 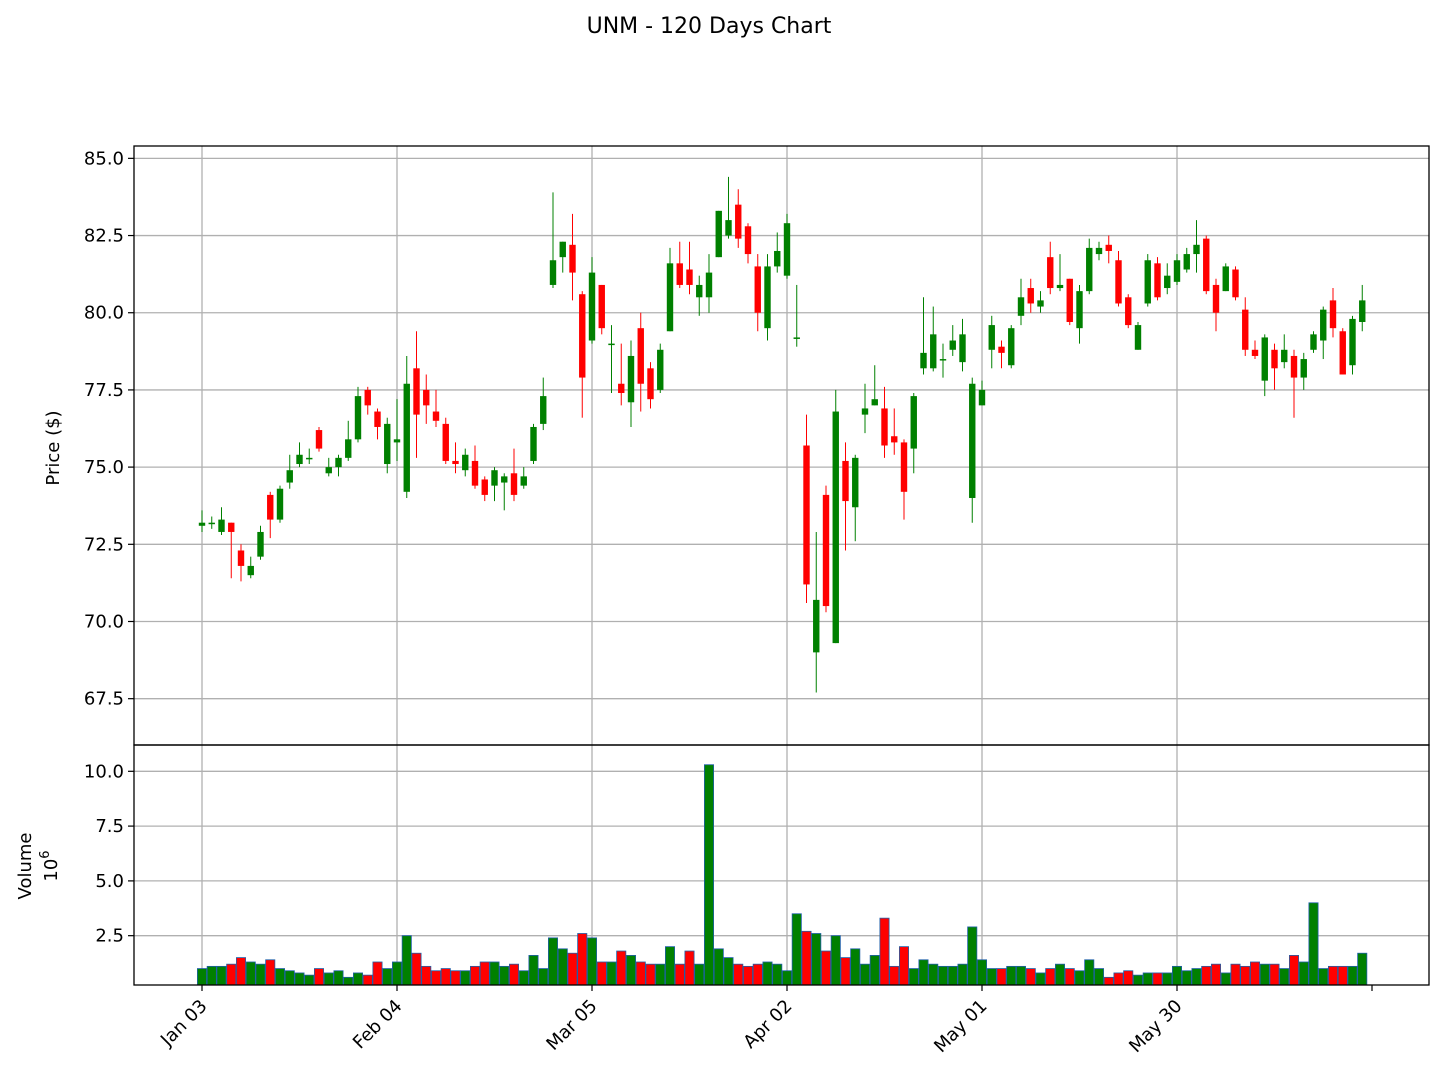 I want to click on volume-axis-multiplier: 106, so click(x=50, y=865).